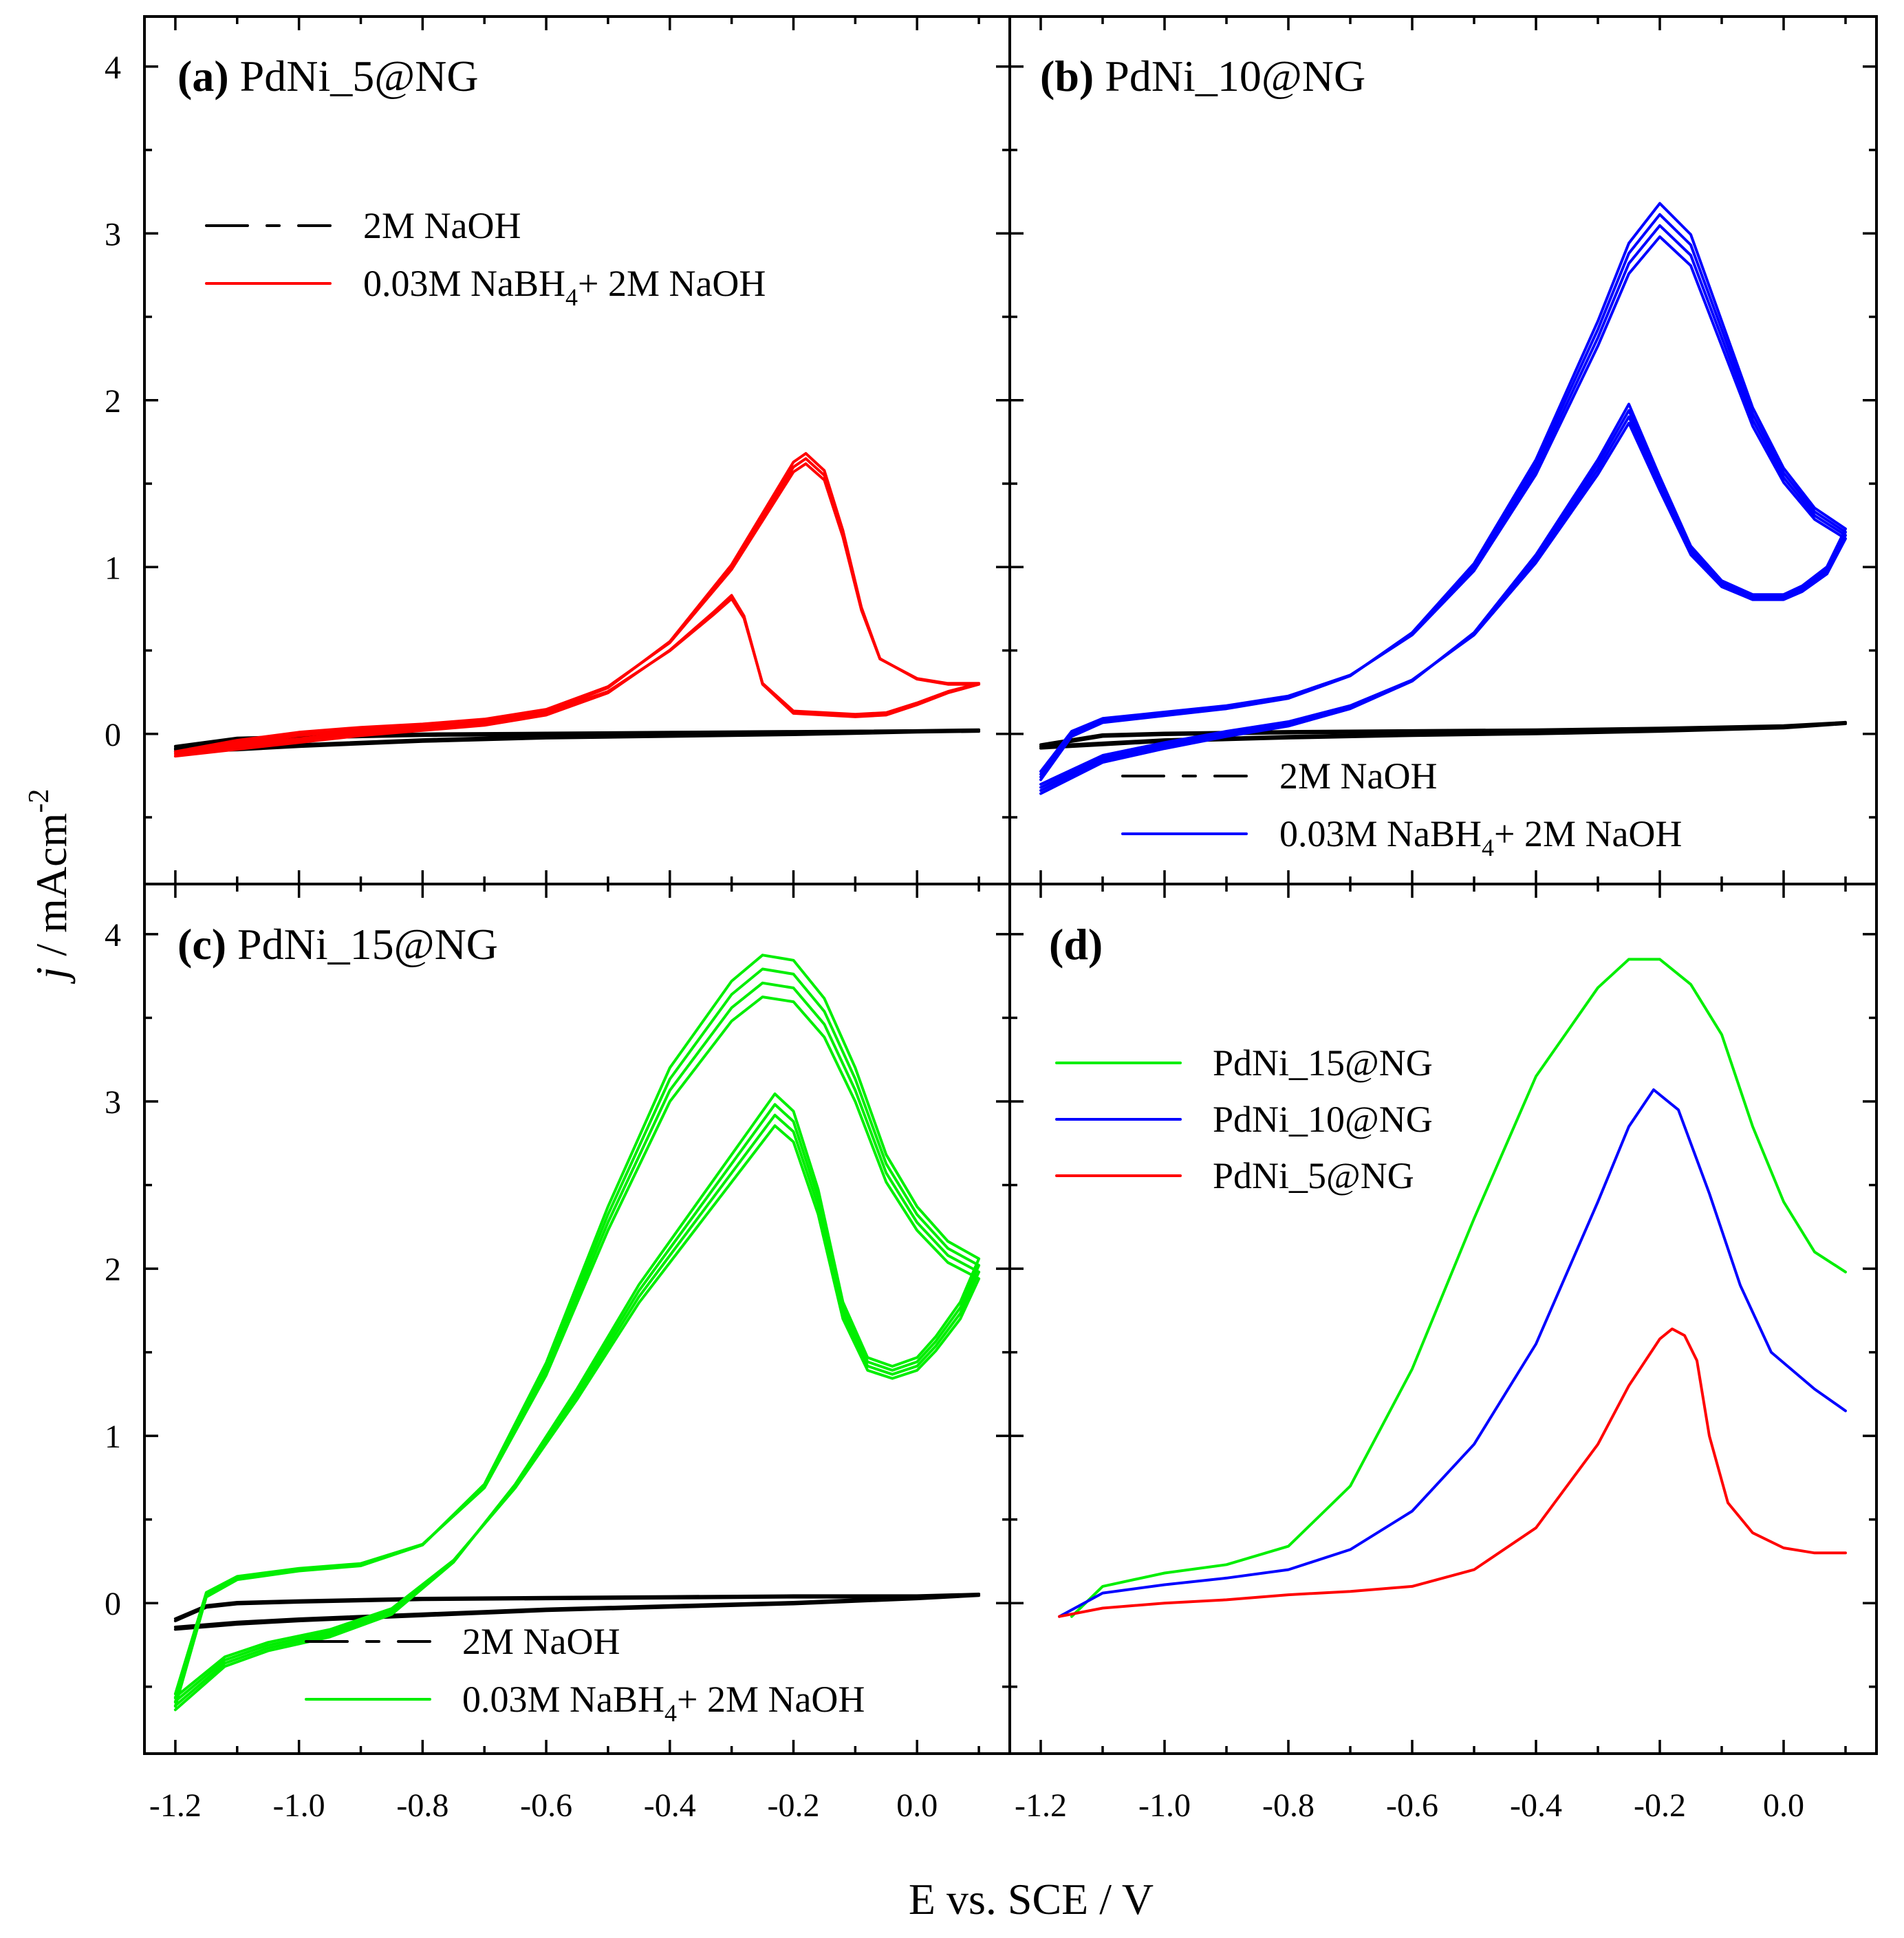  I want to click on y-tick-label-lower: 1, so click(113, 1437).